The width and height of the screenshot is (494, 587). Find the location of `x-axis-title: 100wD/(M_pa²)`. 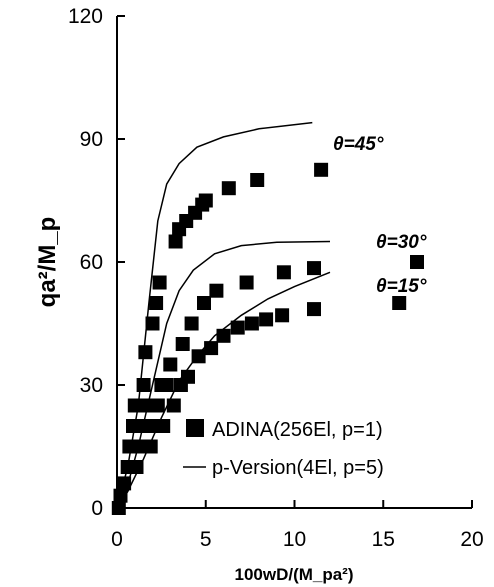

x-axis-title: 100wD/(M_pa²) is located at coordinates (293, 574).